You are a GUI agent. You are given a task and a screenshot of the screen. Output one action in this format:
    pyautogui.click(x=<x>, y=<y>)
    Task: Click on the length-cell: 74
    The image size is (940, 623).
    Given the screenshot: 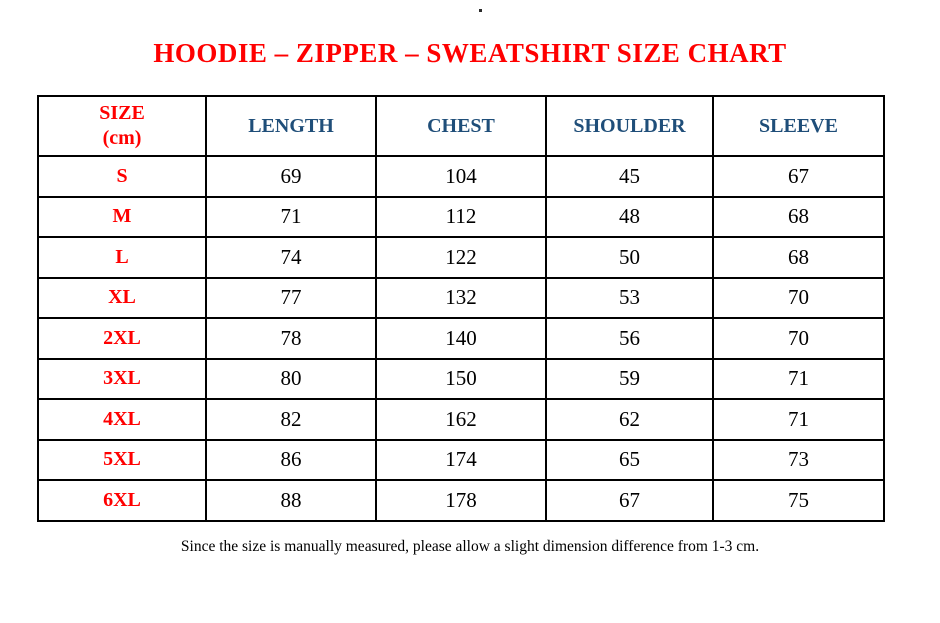 What is the action you would take?
    pyautogui.click(x=291, y=257)
    